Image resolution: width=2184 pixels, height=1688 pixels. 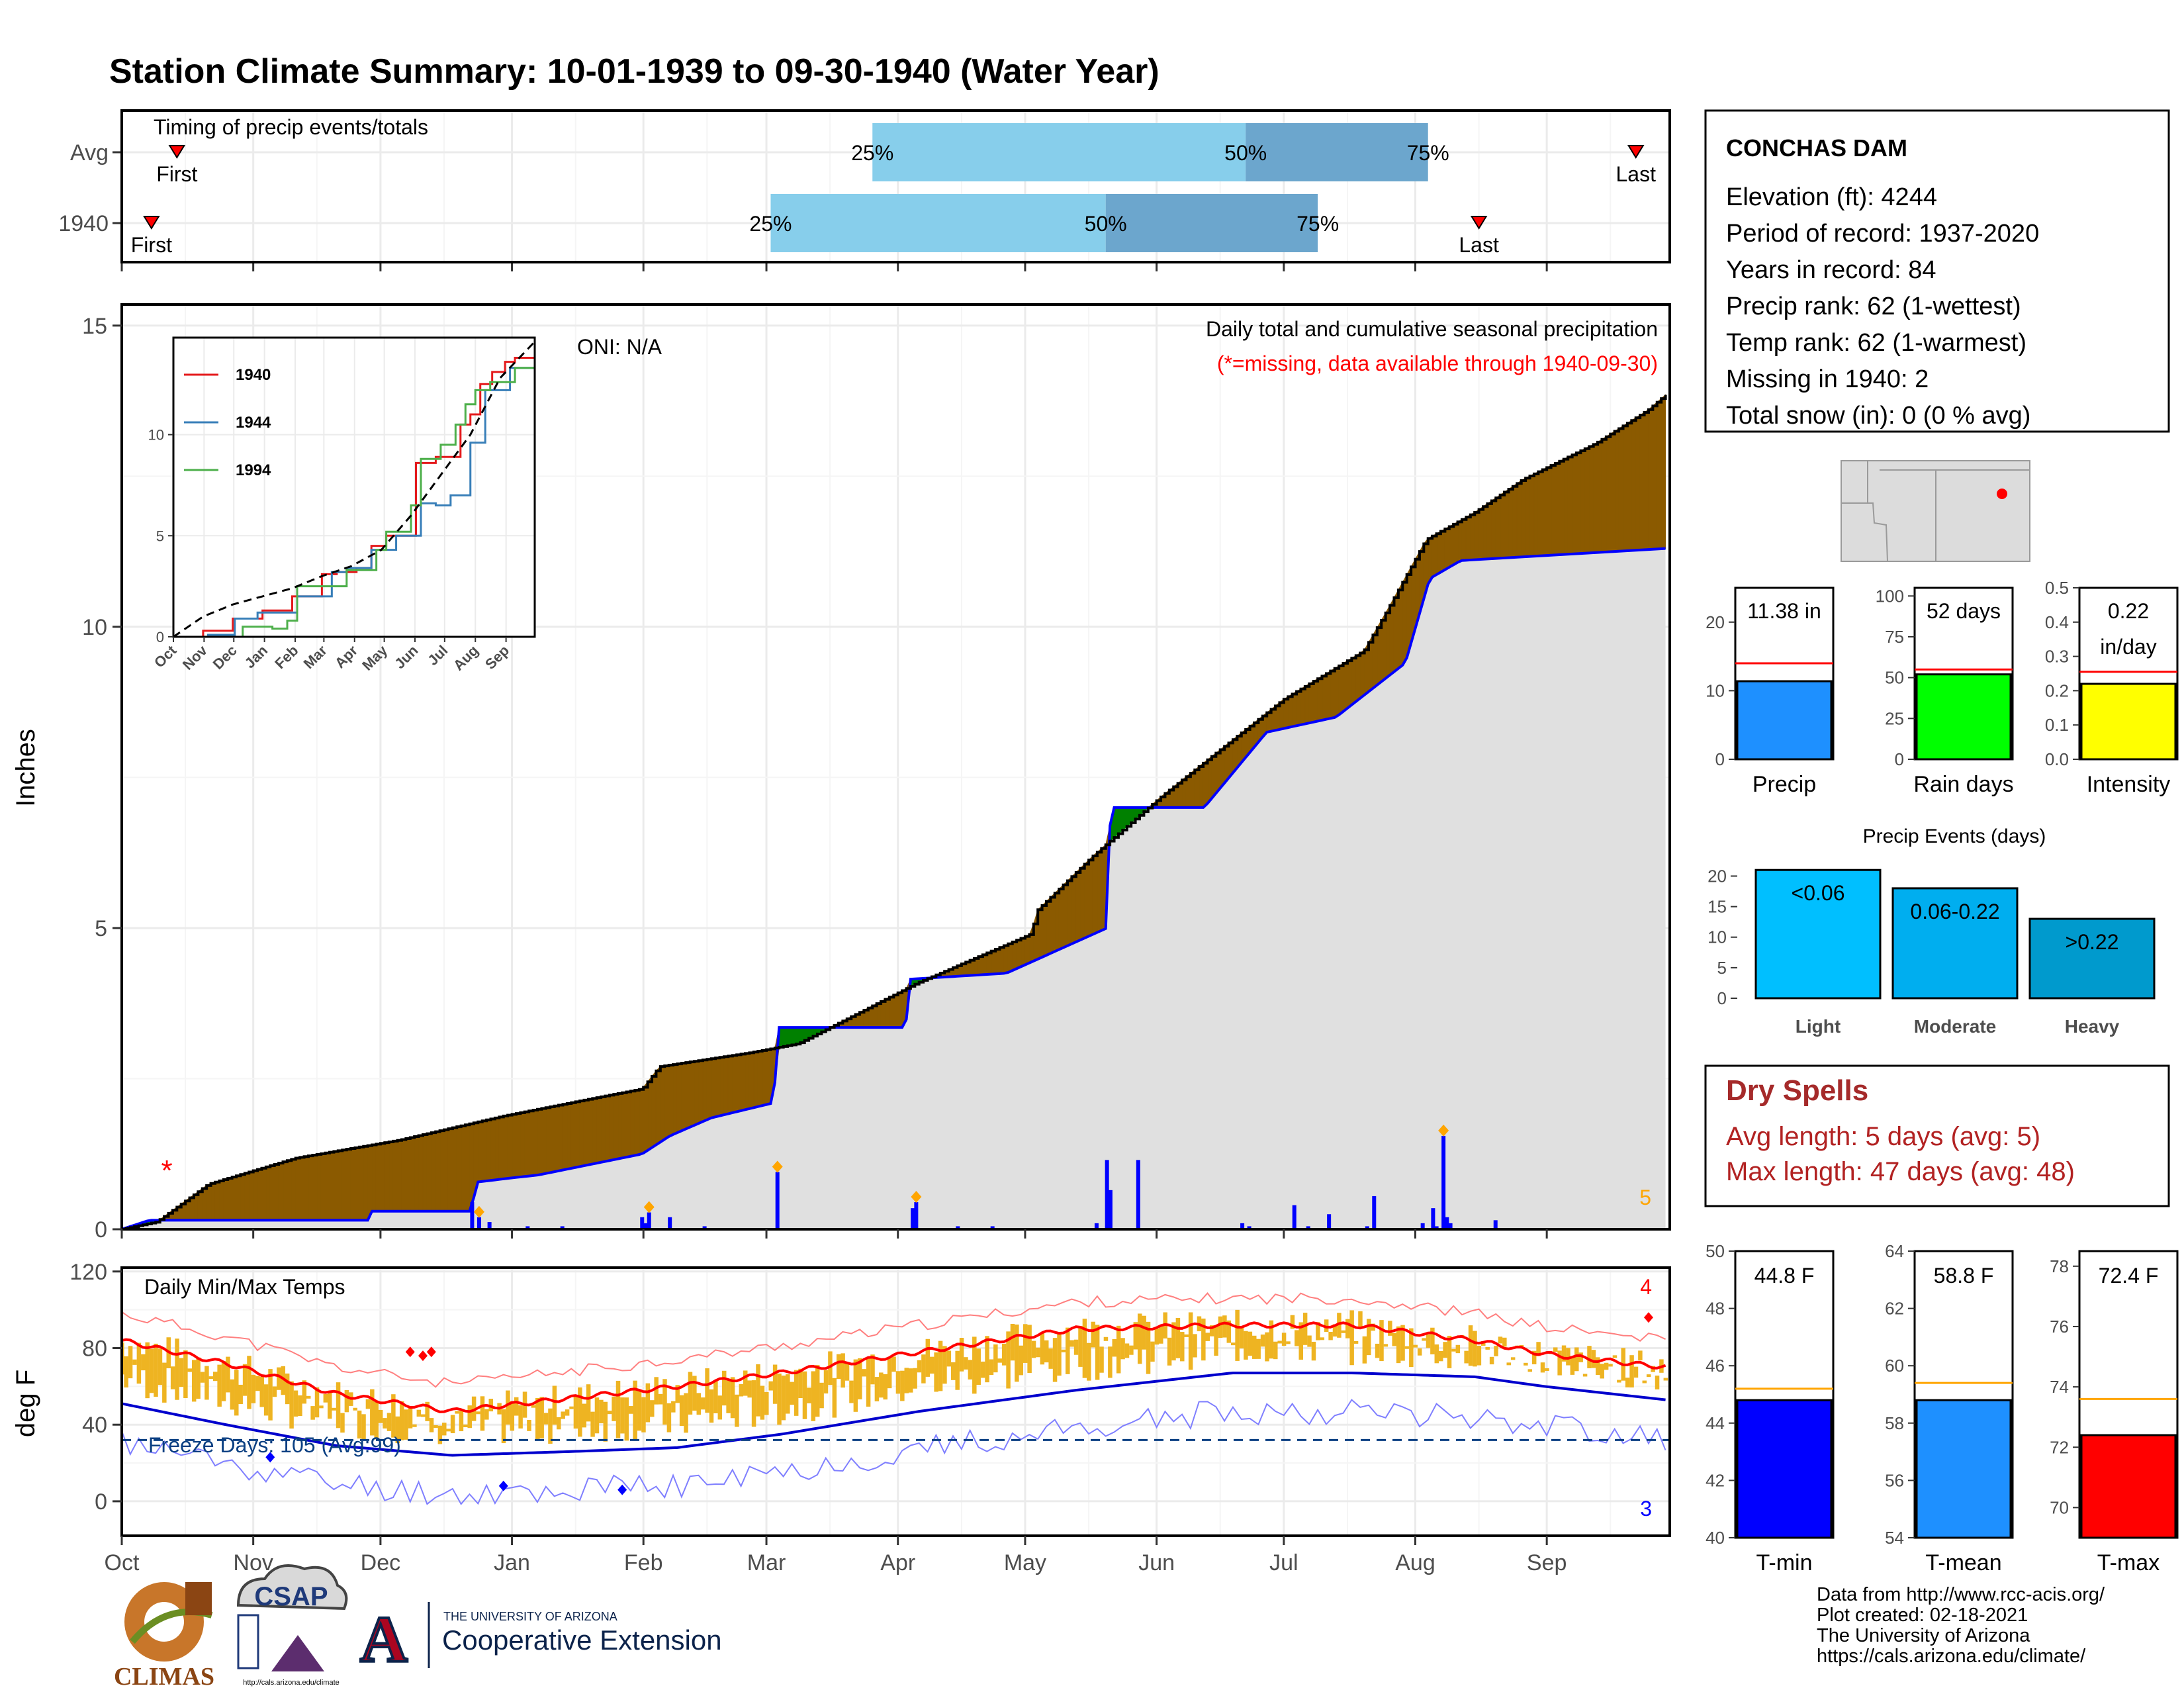 What do you see at coordinates (1827, 379) in the screenshot?
I see `station-info-line: Missing in 1940: 2` at bounding box center [1827, 379].